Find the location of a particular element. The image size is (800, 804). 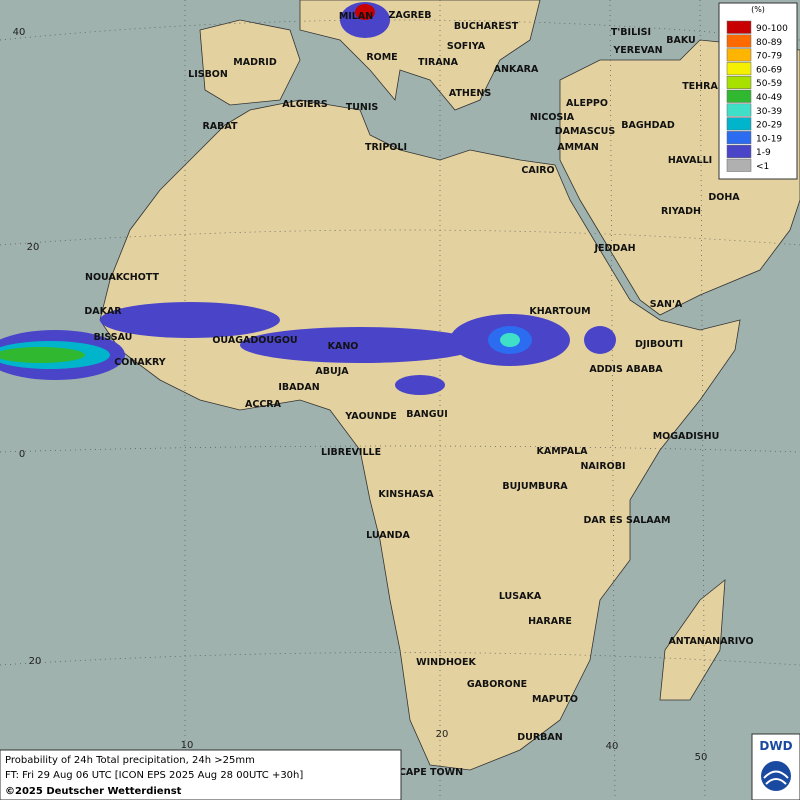

city-label: ROME is located at coordinates (381, 57).